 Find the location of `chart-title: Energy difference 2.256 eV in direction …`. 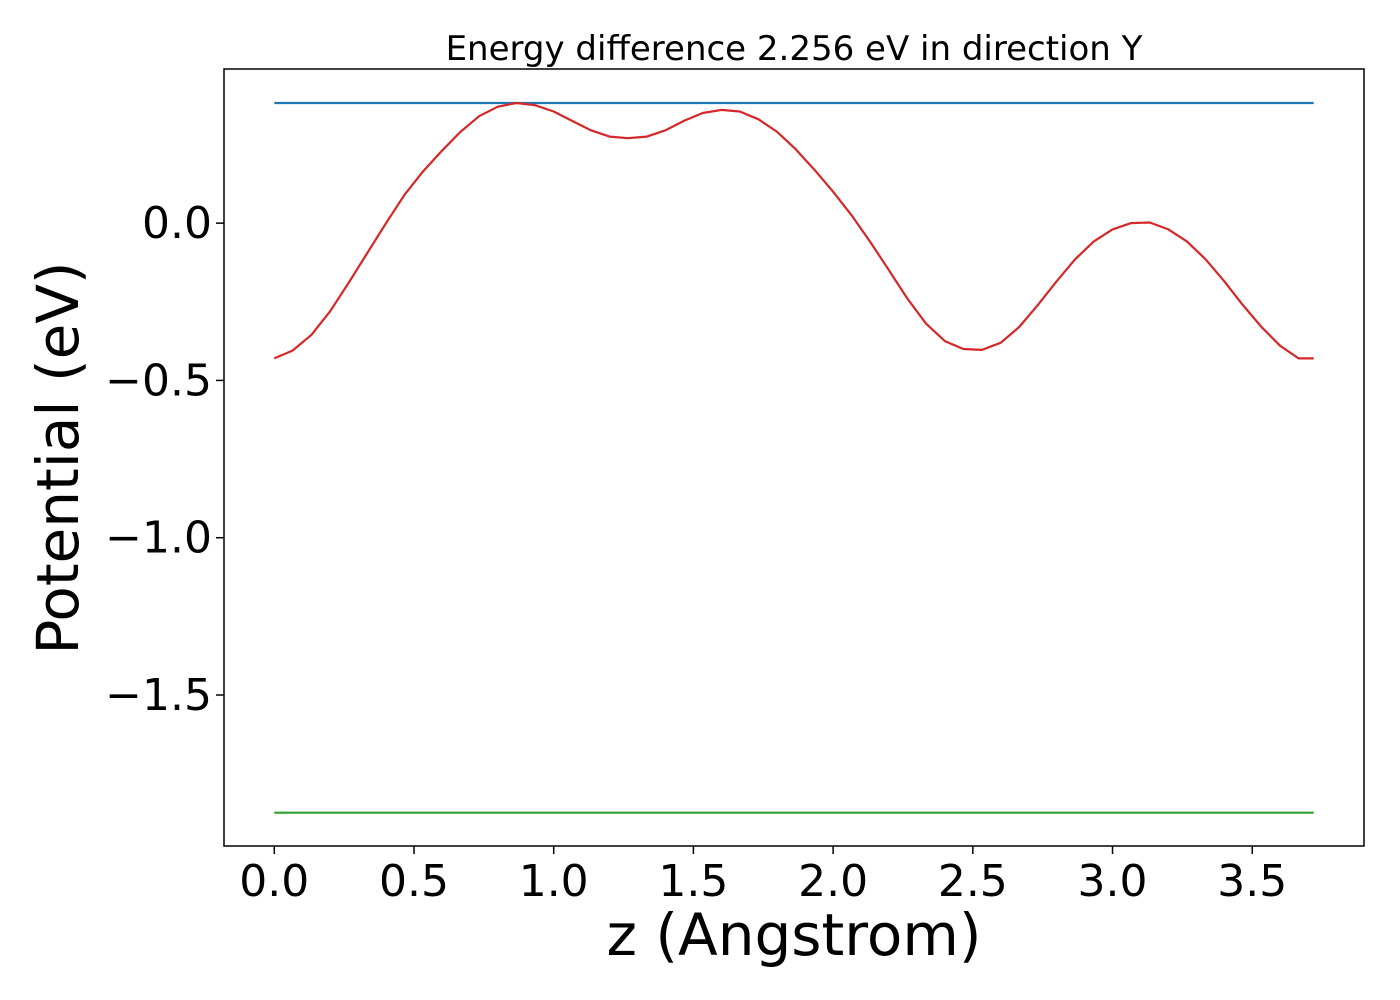

chart-title: Energy difference 2.256 eV in direction … is located at coordinates (794, 49).